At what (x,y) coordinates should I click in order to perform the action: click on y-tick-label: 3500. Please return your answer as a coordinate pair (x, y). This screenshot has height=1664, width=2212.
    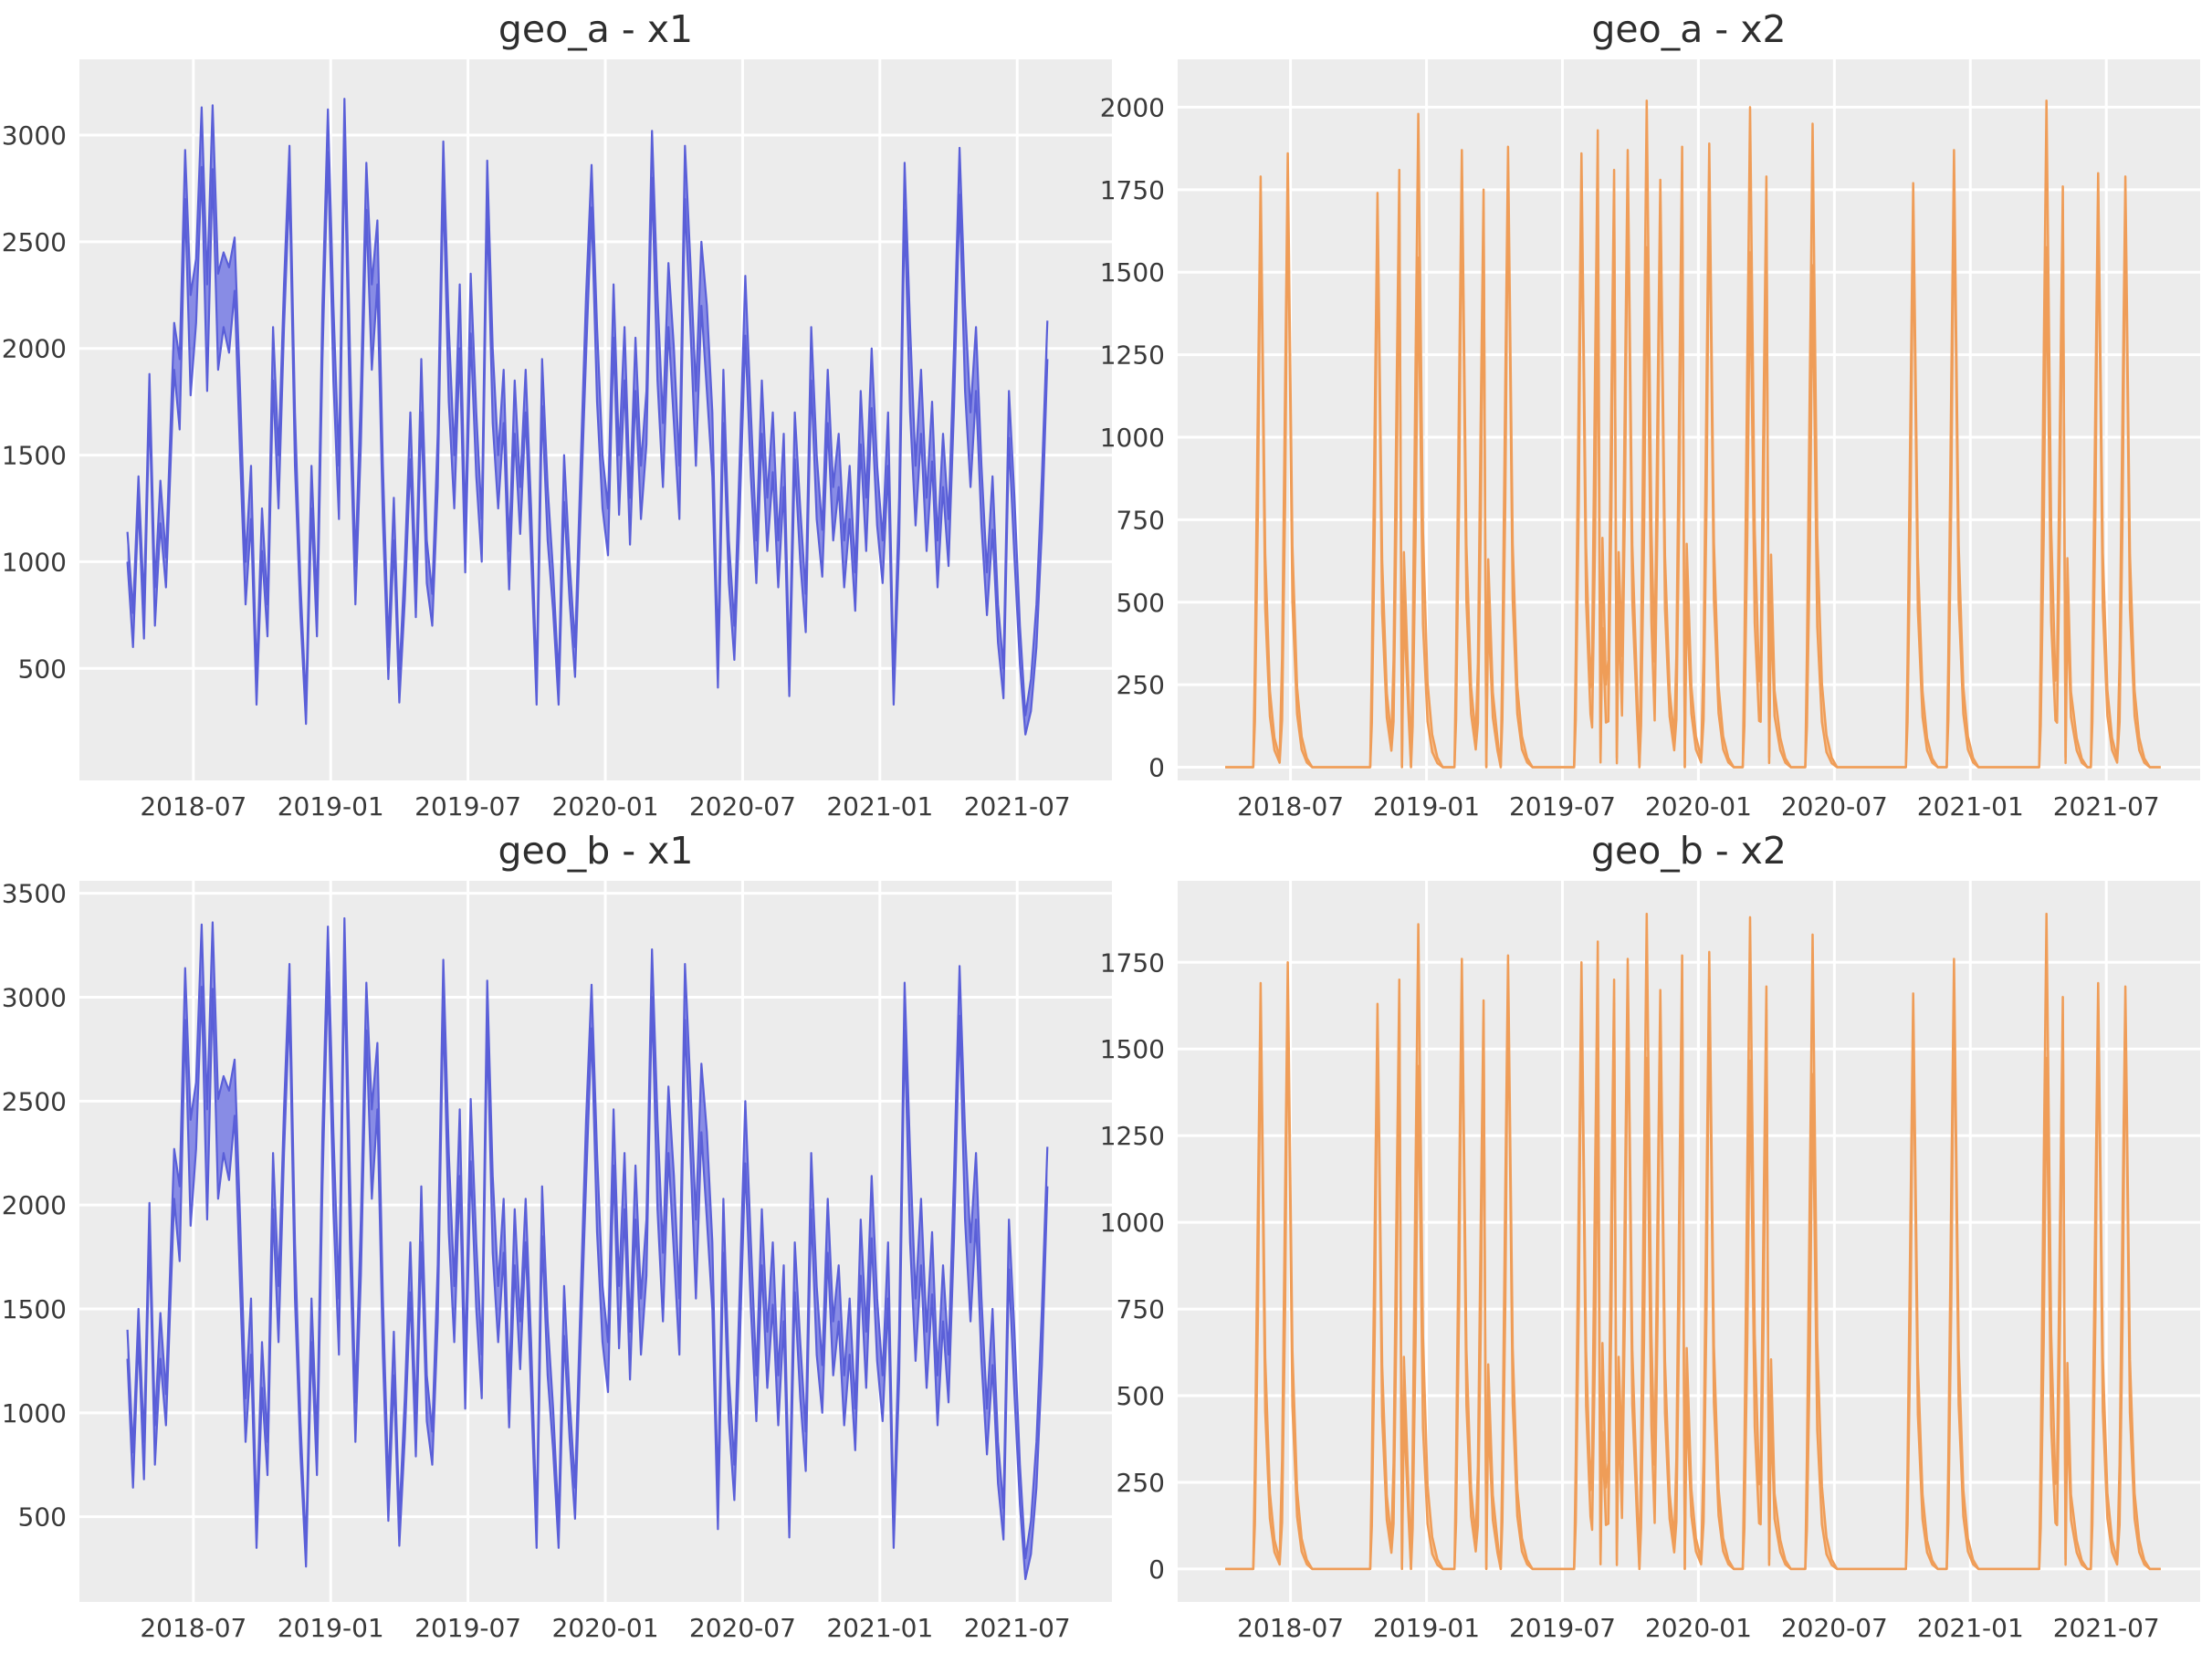
    Looking at the image, I should click on (34, 894).